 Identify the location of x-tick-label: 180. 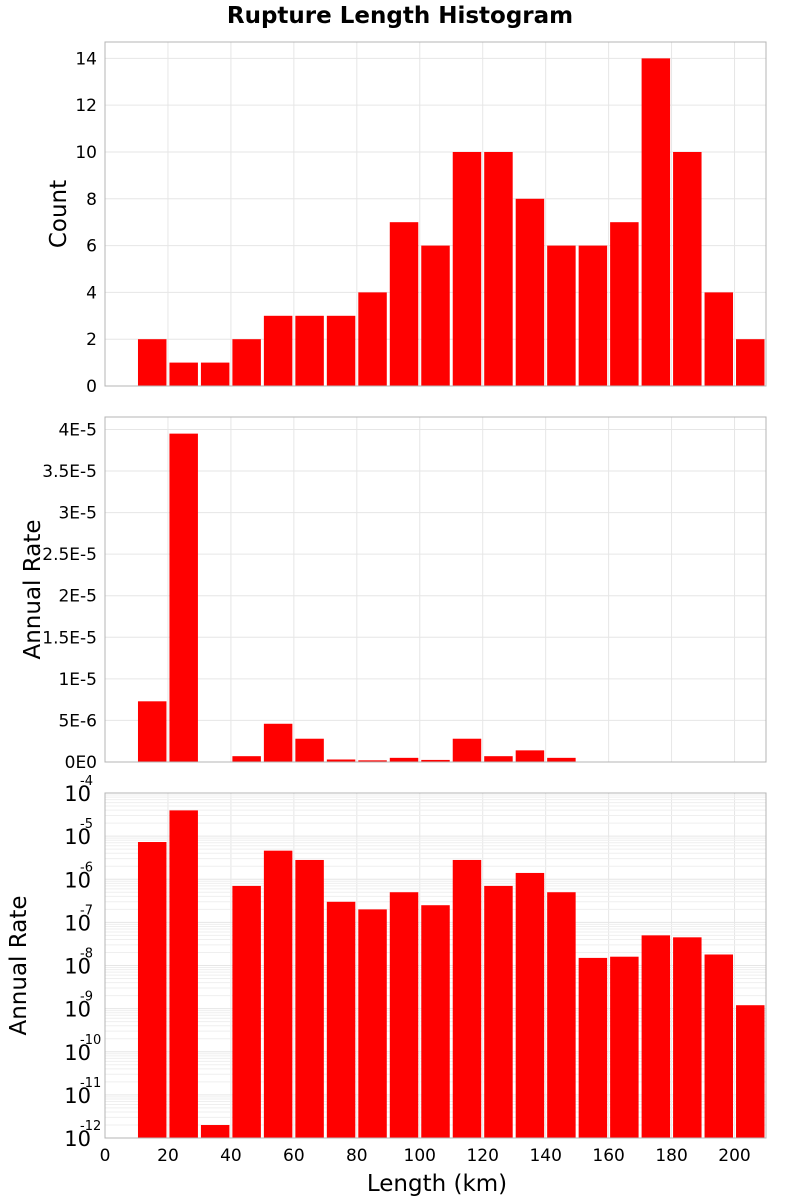
(671, 1156).